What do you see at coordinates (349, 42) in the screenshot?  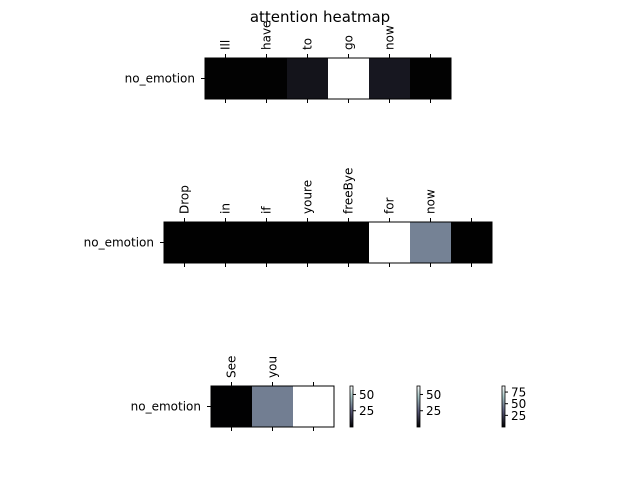 I see `token-label: go` at bounding box center [349, 42].